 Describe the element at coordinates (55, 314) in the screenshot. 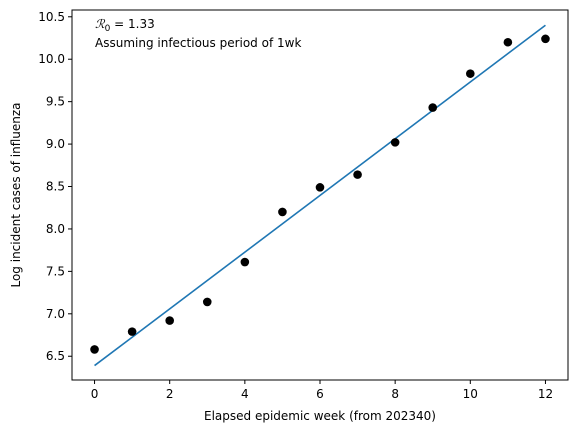

I see `y-tick-label: 7.0` at that location.